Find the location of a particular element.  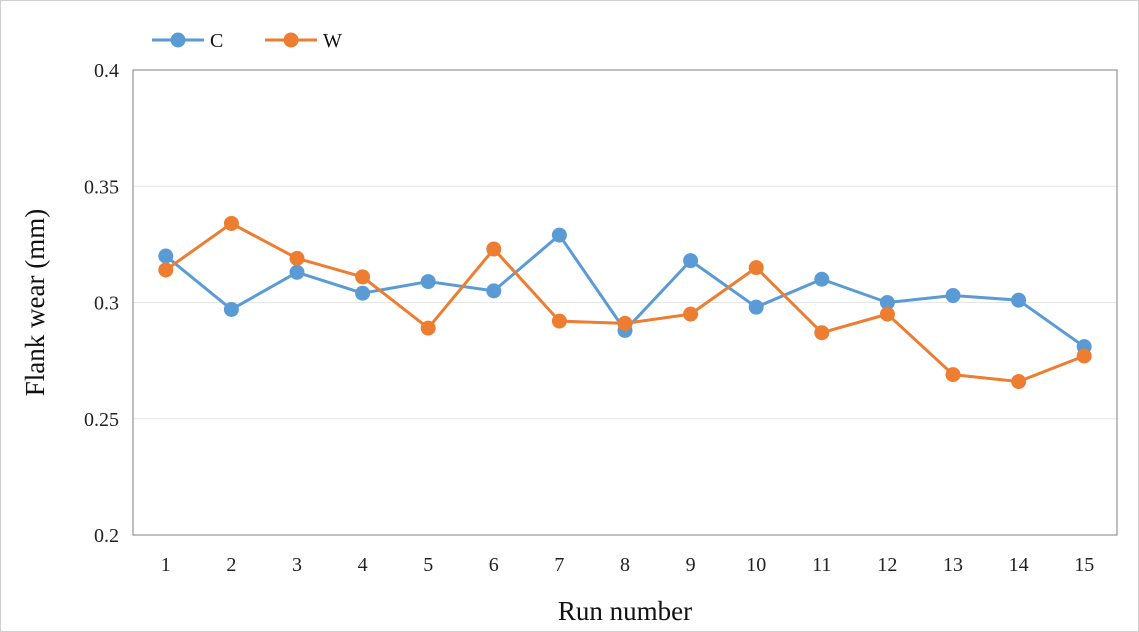

x-tick-label: 9 is located at coordinates (691, 565).